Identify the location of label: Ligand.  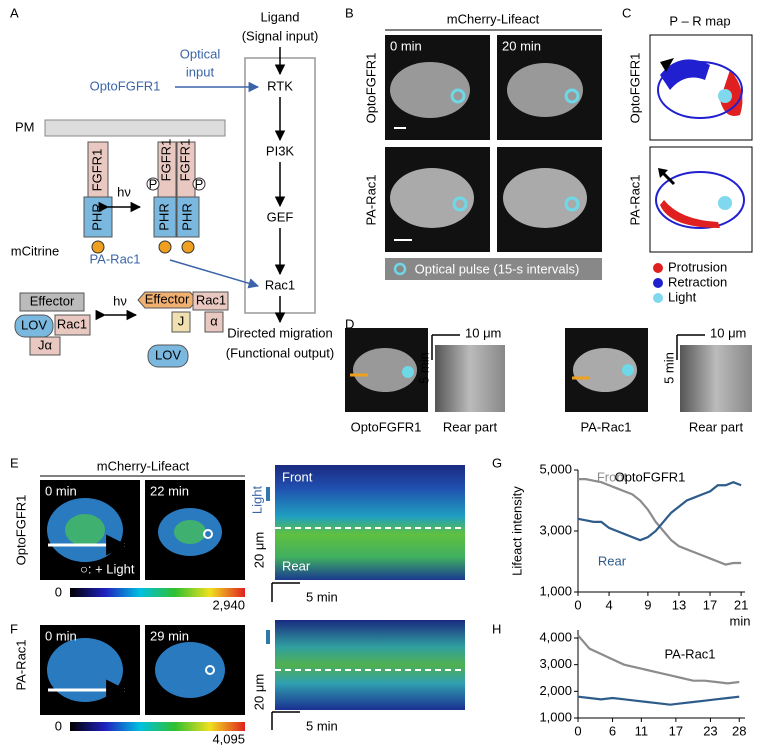
(279, 16).